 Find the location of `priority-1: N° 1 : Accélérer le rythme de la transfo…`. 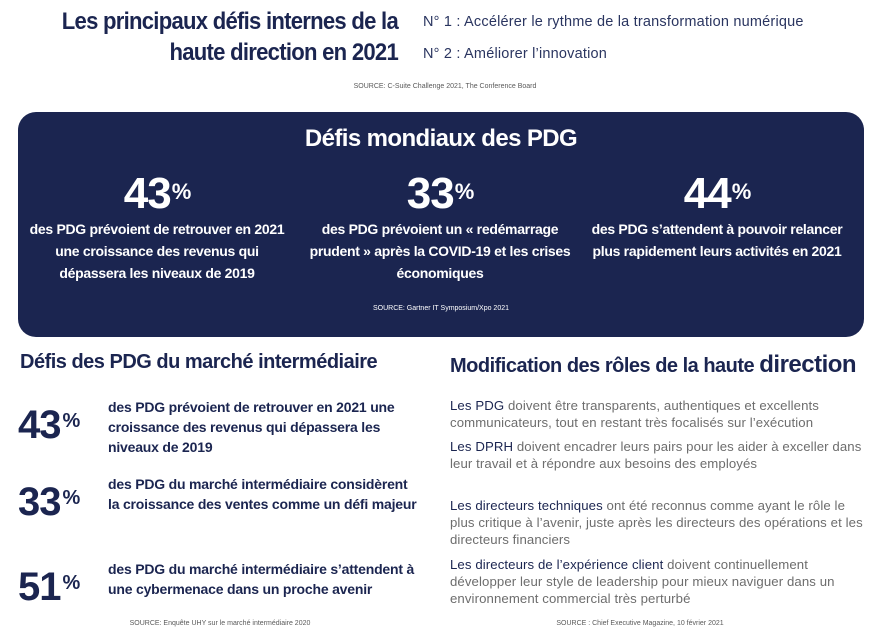

priority-1: N° 1 : Accélérer le rythme de la transfo… is located at coordinates (613, 22).